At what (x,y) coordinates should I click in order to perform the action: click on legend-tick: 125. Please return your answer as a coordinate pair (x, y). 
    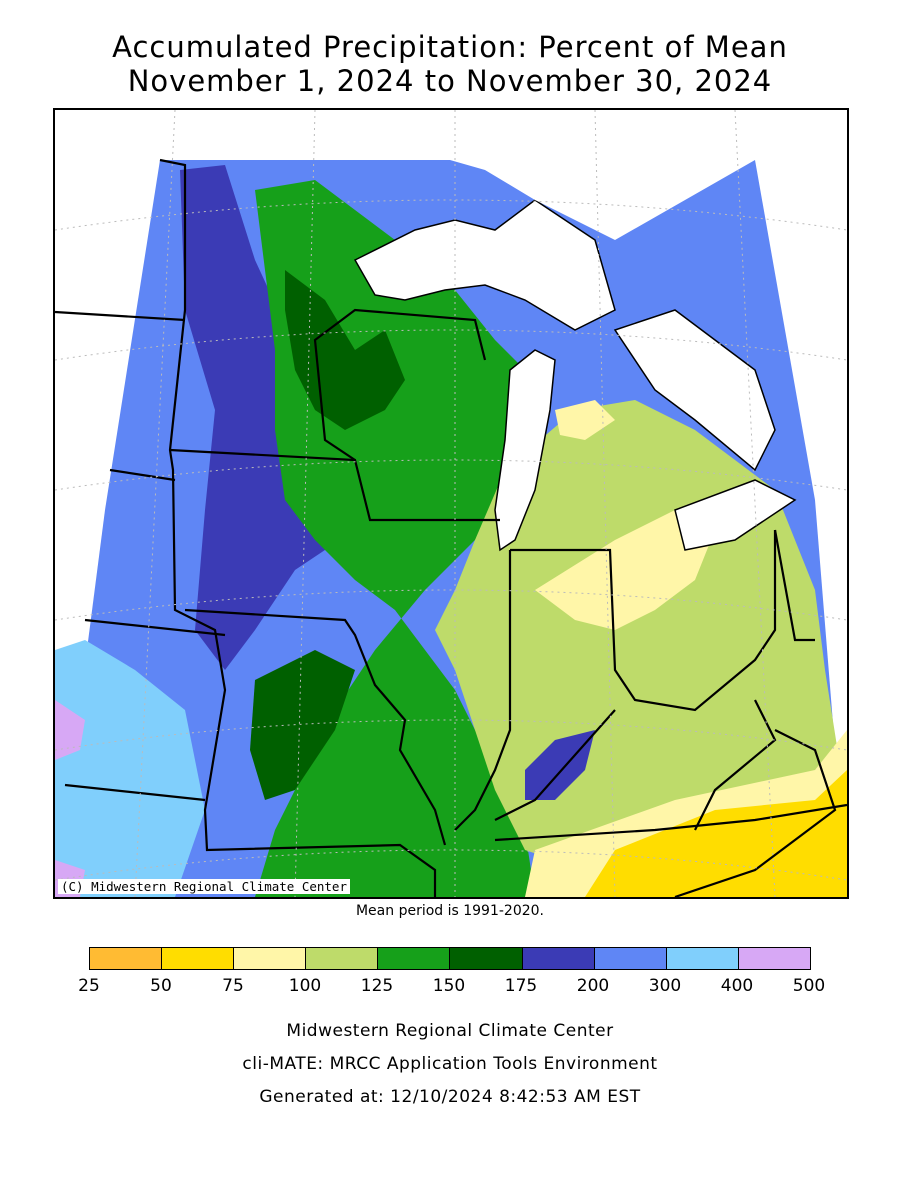
    Looking at the image, I should click on (377, 986).